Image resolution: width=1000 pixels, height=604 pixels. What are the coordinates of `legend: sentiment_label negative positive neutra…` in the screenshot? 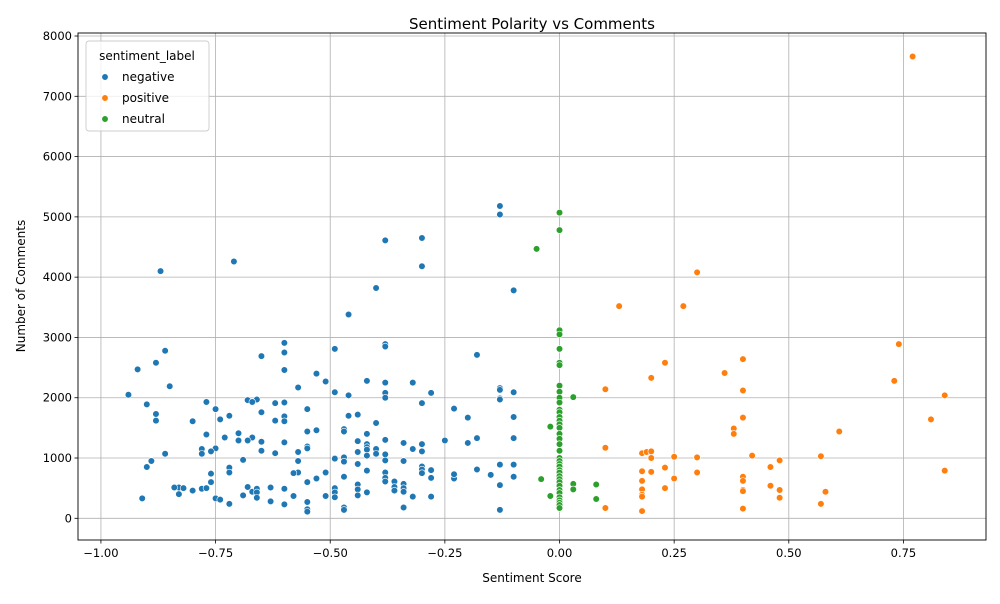 It's located at (147, 86).